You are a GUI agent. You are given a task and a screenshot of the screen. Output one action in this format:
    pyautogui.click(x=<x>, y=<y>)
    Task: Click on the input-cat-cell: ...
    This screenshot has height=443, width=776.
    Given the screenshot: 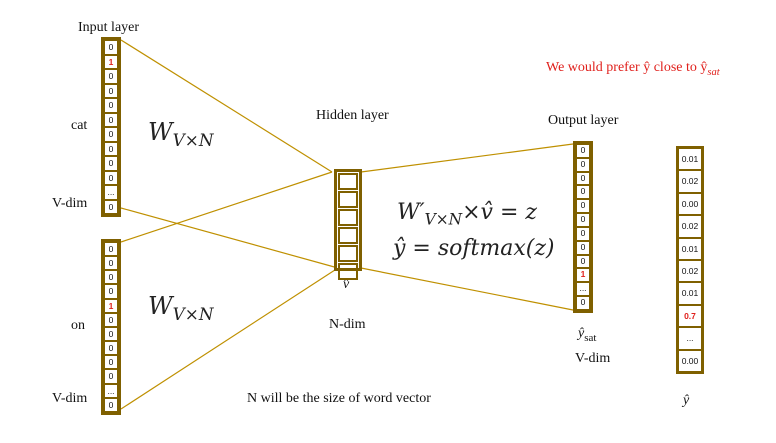 What is the action you would take?
    pyautogui.click(x=111, y=192)
    